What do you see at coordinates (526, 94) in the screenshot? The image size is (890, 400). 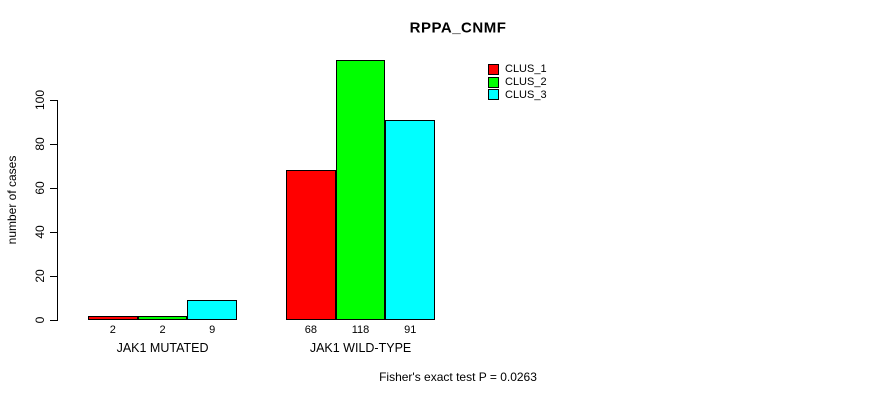 I see `legend-label: CLUS_3` at bounding box center [526, 94].